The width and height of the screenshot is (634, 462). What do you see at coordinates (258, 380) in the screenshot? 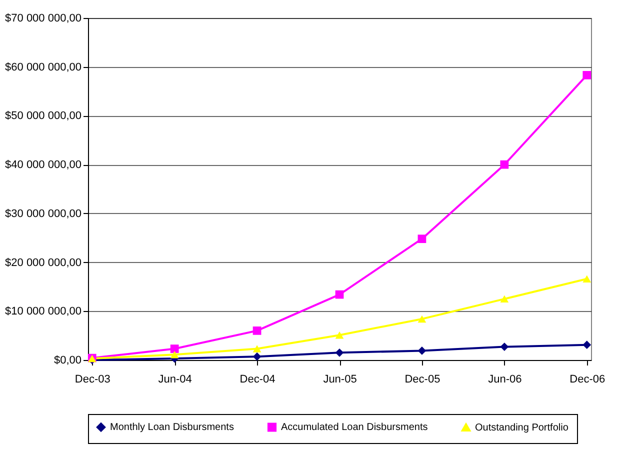
I see `x-tick-label: Dec-04` at bounding box center [258, 380].